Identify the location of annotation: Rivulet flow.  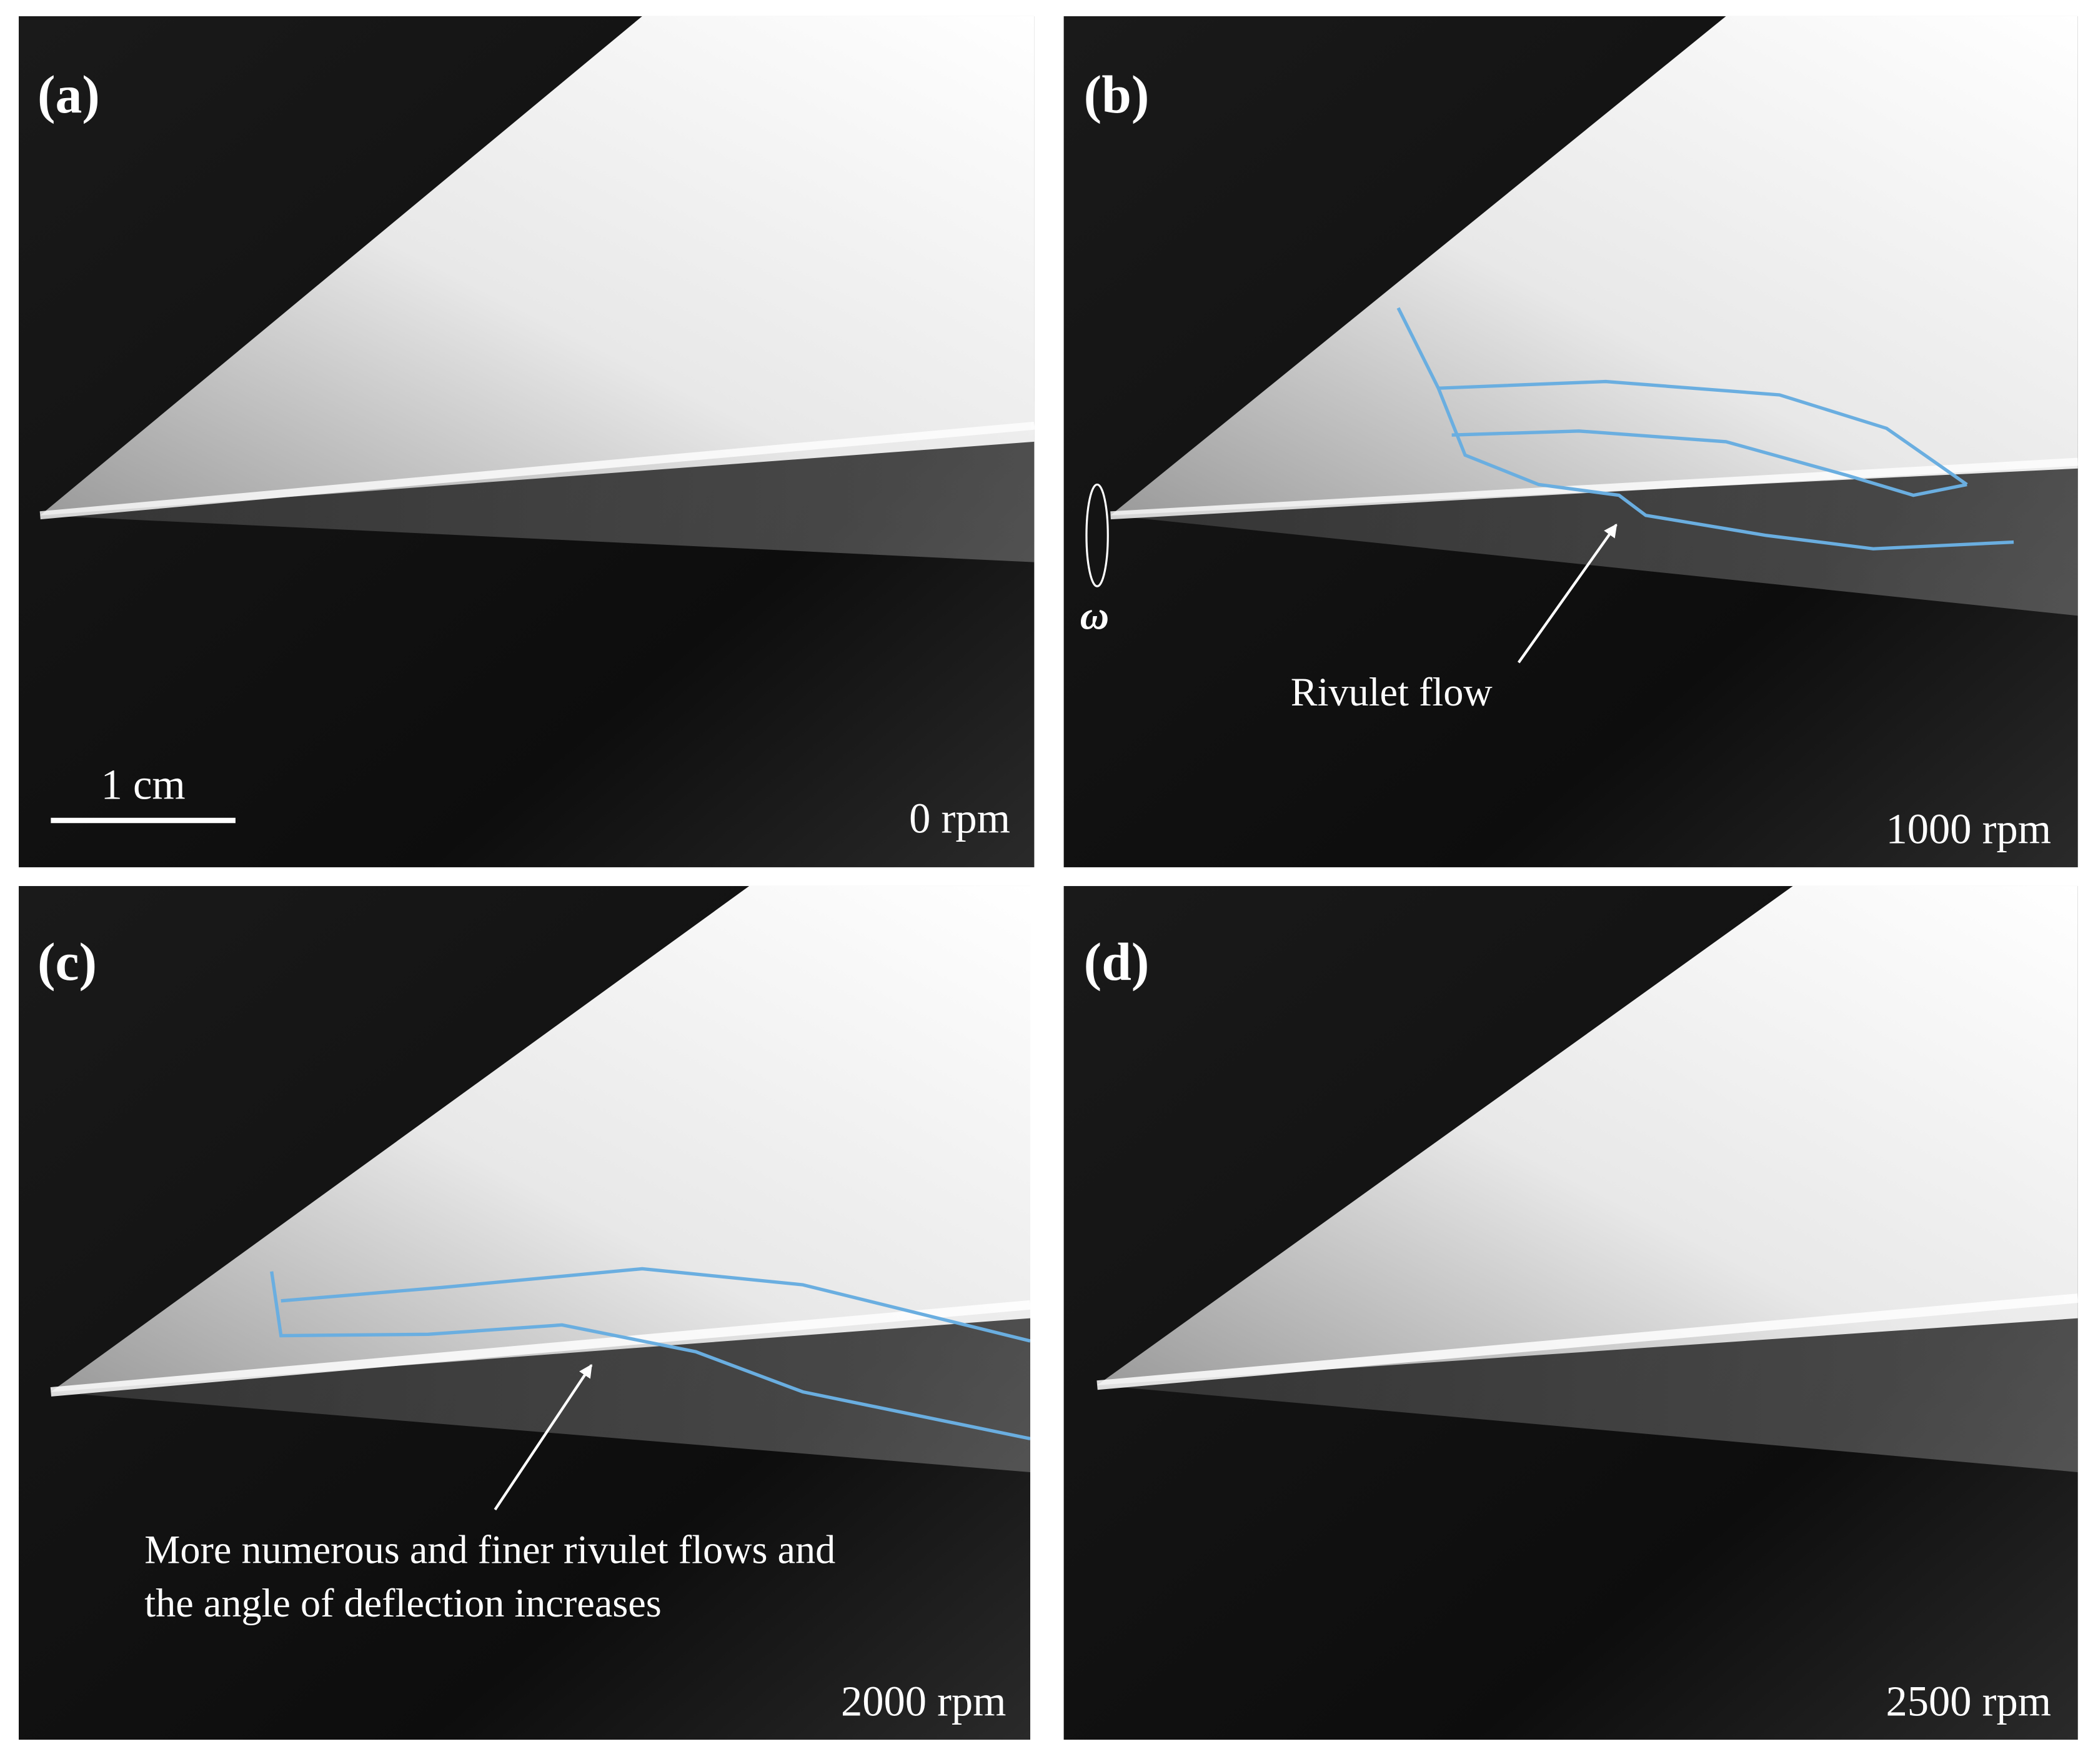
(1392, 692).